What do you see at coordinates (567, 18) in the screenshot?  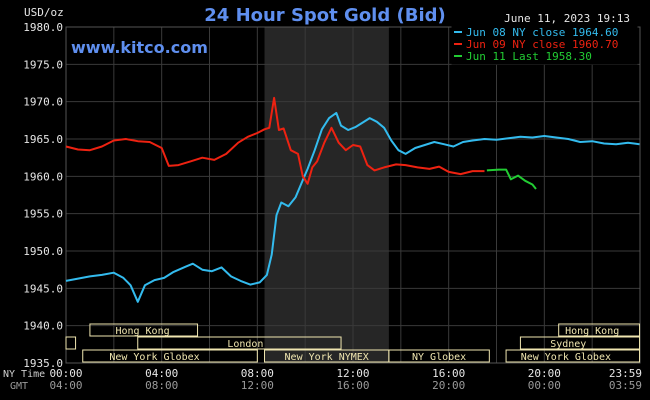 I see `timestamp: June 11, 2023 19:13` at bounding box center [567, 18].